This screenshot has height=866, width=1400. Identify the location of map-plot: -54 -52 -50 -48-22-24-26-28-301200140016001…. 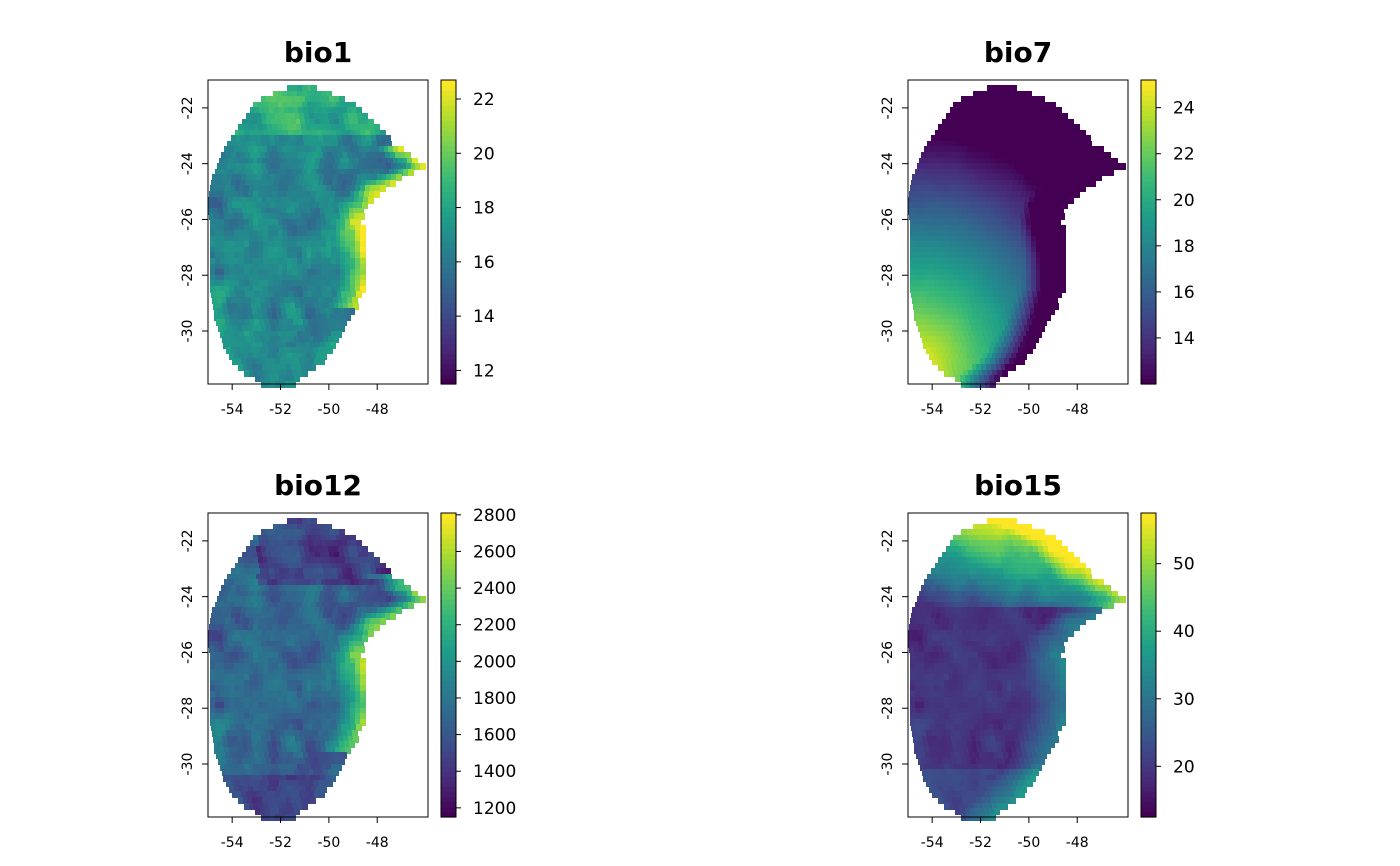
(348, 678).